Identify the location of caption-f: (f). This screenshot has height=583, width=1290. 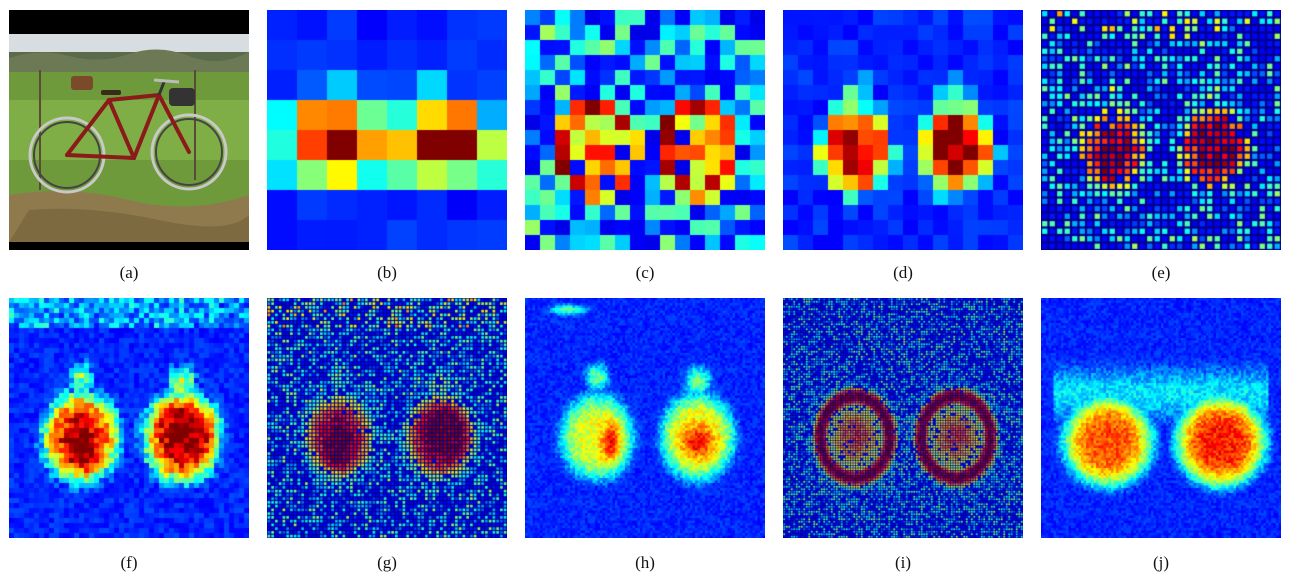
(129, 562).